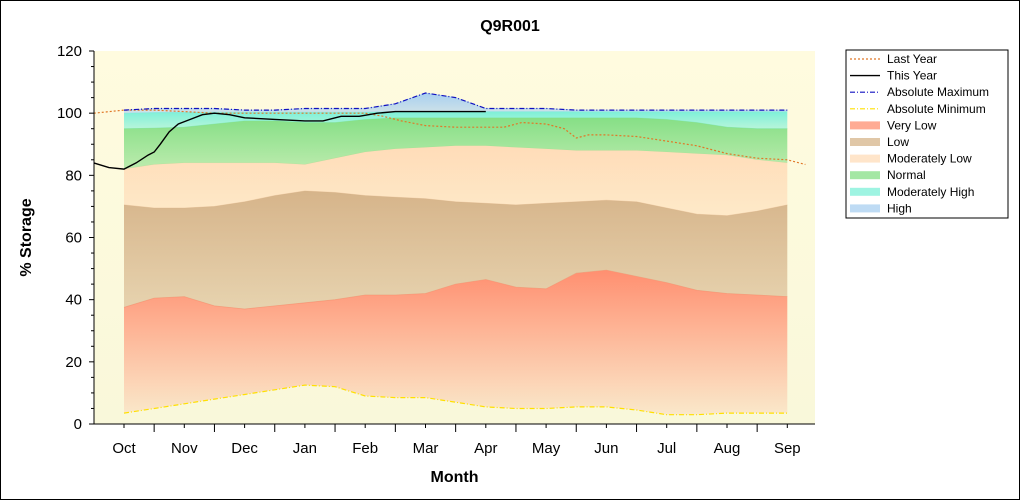 The width and height of the screenshot is (1020, 504). Describe the element at coordinates (865, 158) in the screenshot. I see `legend-swatch-moderately-low` at that location.